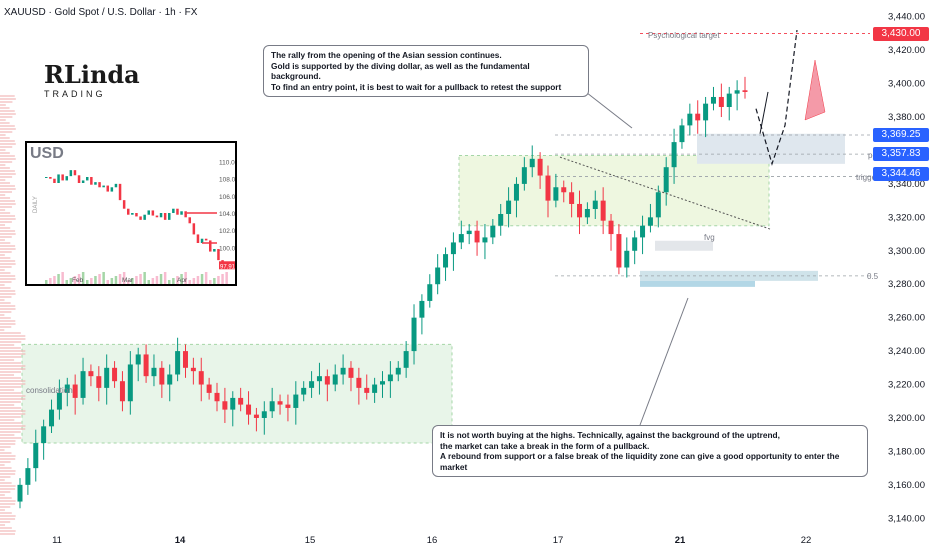 The width and height of the screenshot is (932, 550). What do you see at coordinates (906, 251) in the screenshot?
I see `price-axis-tick: 3,300.00` at bounding box center [906, 251].